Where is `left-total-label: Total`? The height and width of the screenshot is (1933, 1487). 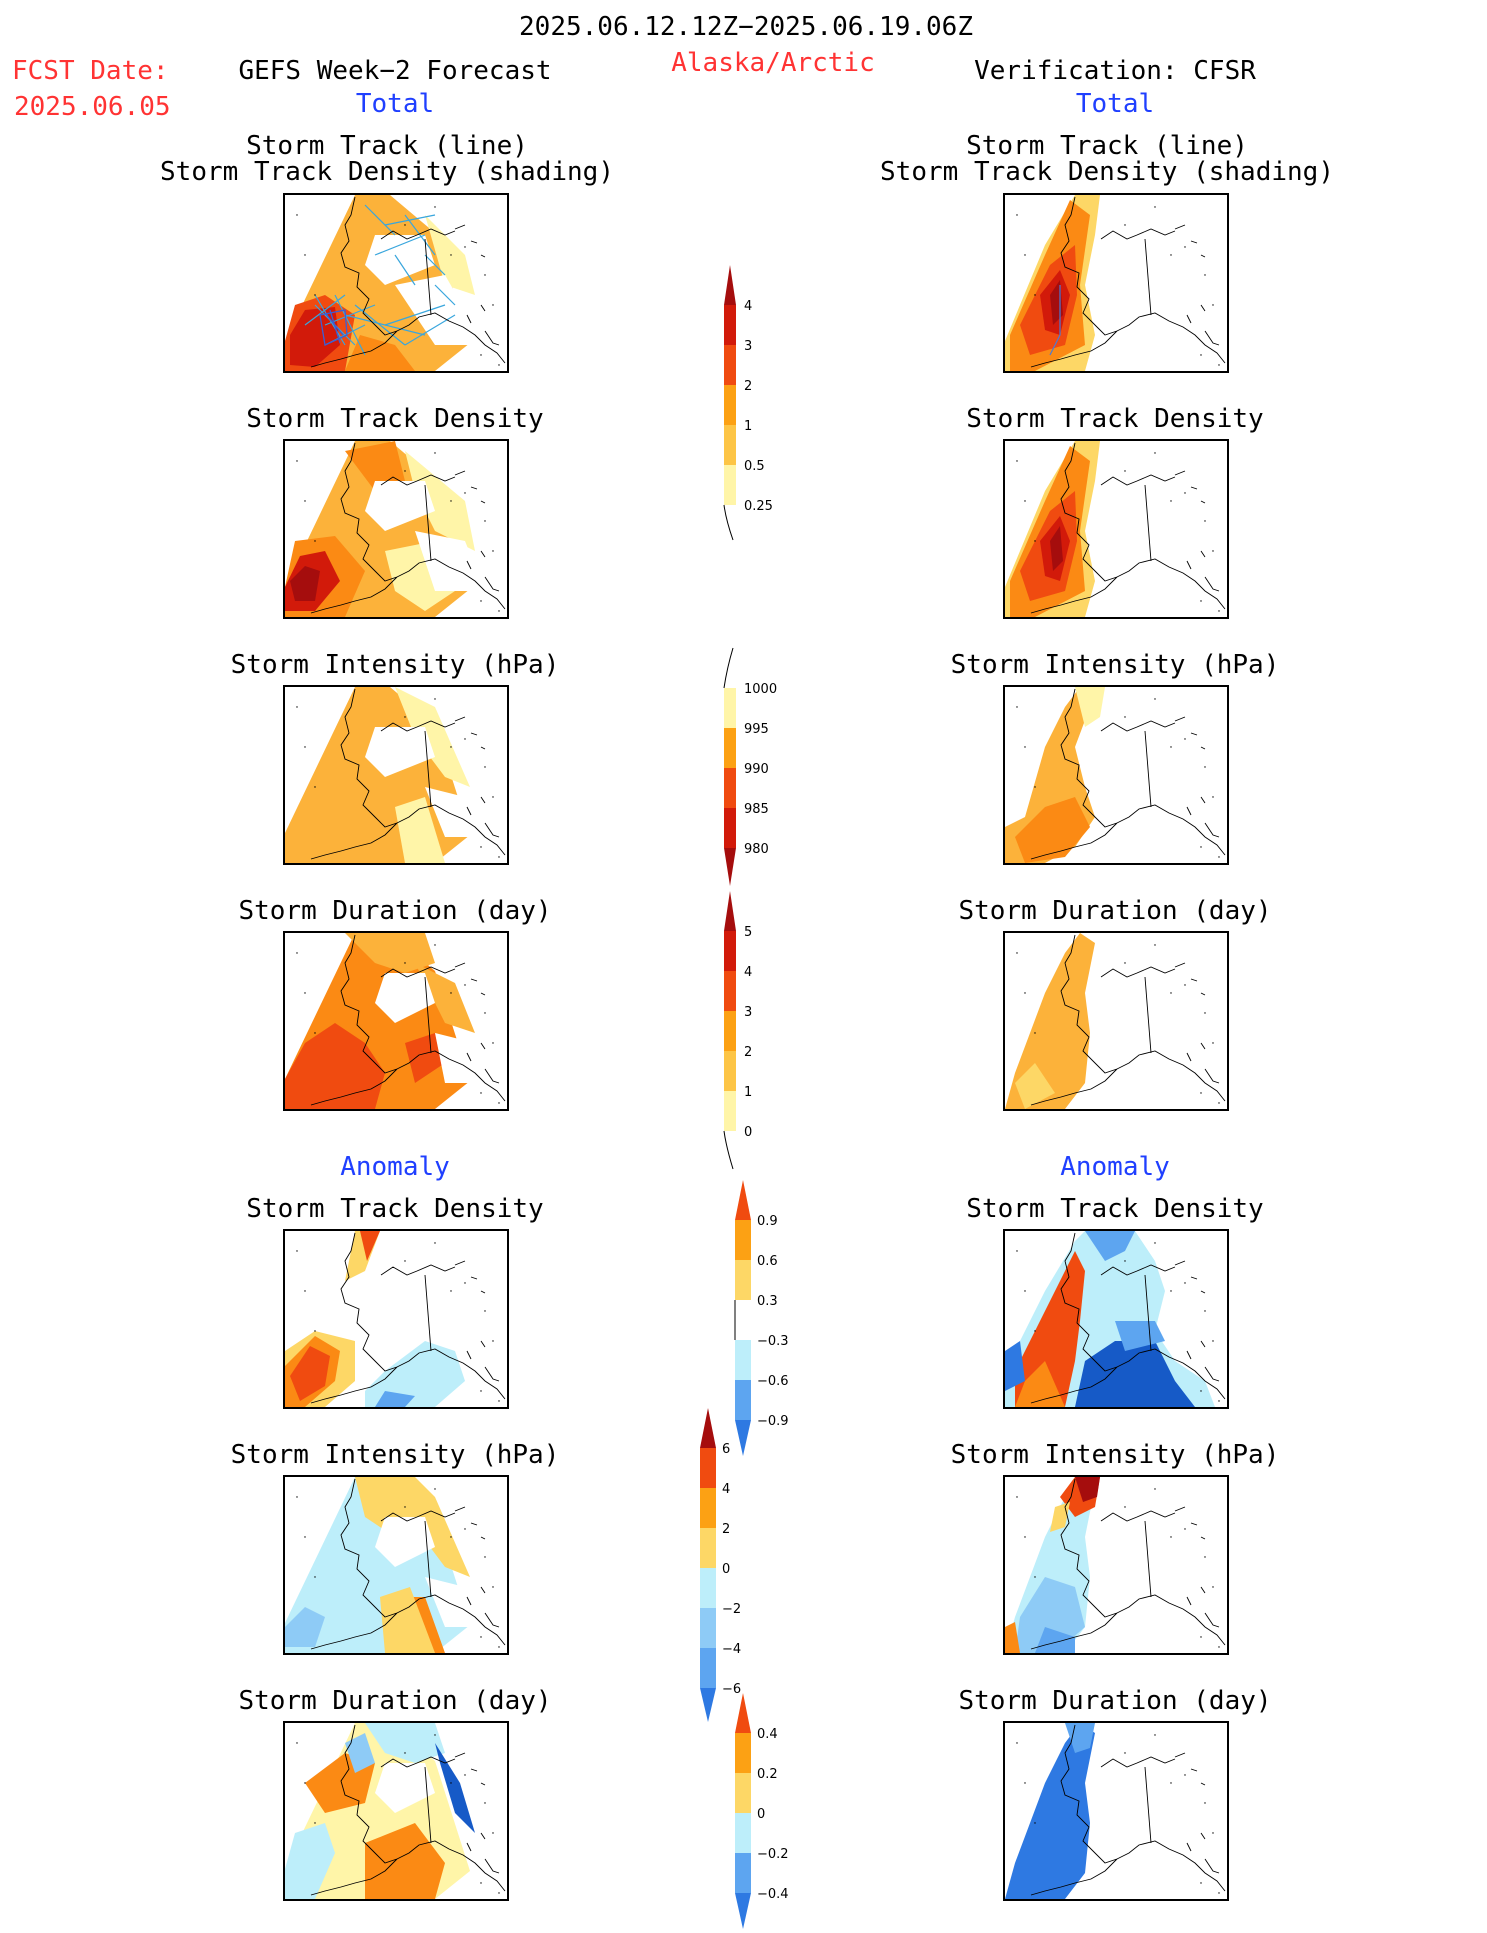
left-total-label: Total is located at coordinates (395, 104).